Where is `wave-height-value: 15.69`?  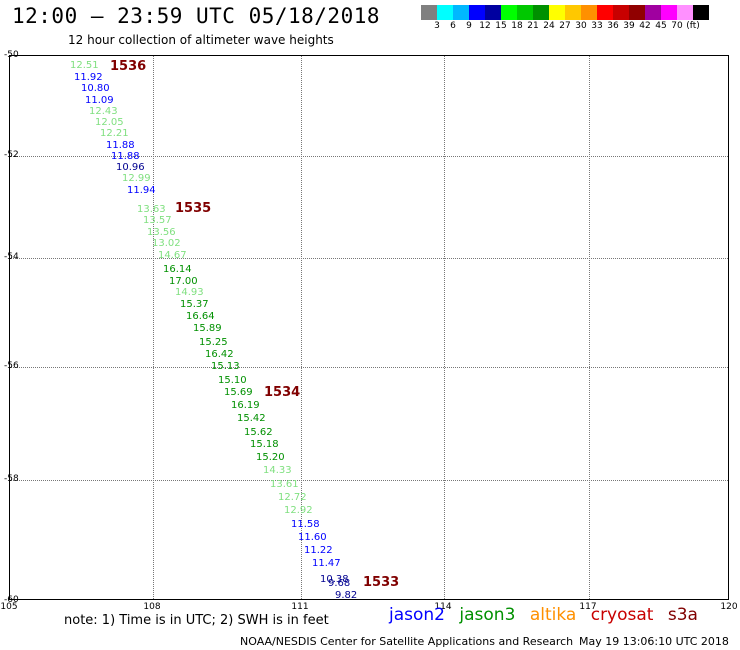
wave-height-value: 15.69 is located at coordinates (238, 392).